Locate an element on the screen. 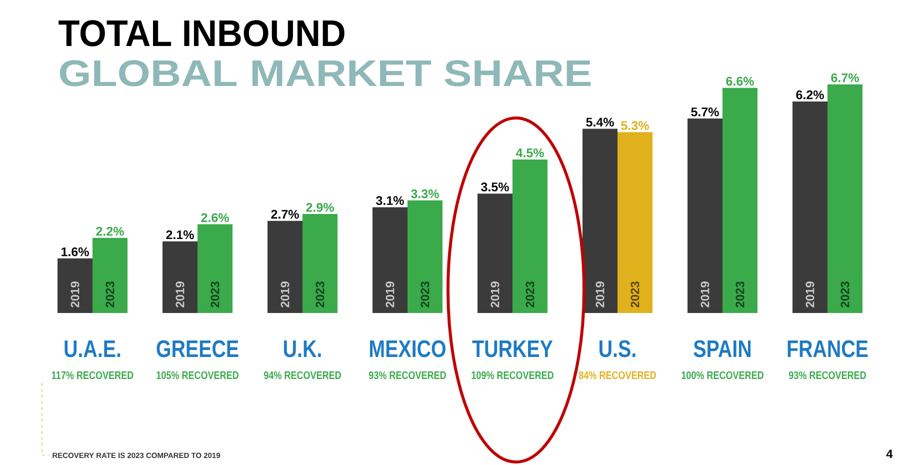  text: 84% RECOVERED is located at coordinates (617, 375).